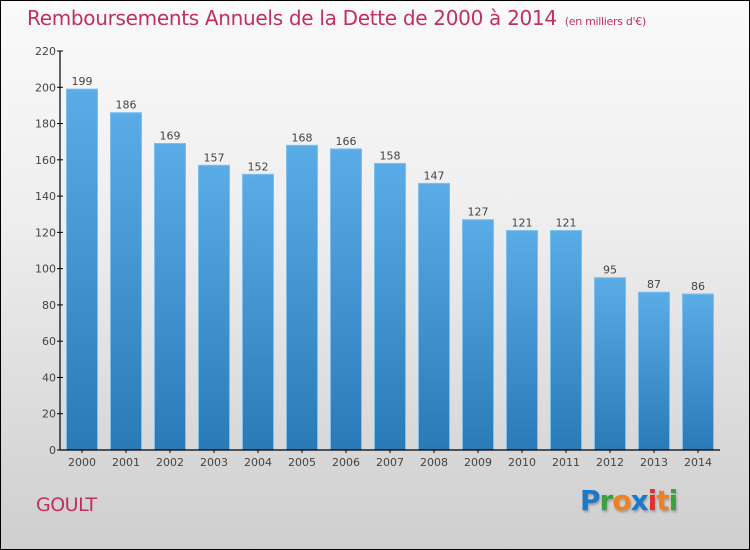 Image resolution: width=750 pixels, height=550 pixels. I want to click on y-tick-label-80: 80, so click(49, 305).